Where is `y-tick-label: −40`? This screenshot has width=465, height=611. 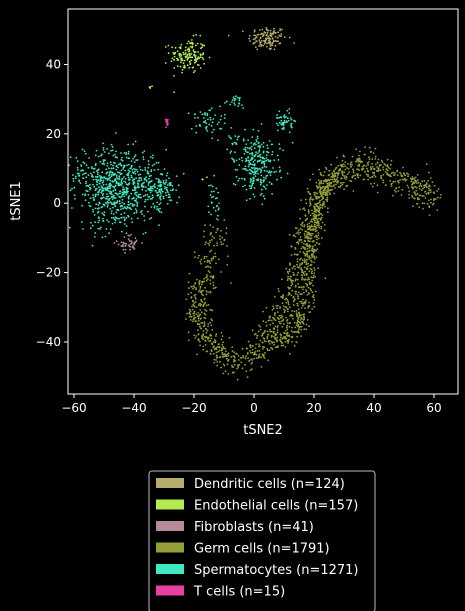 y-tick-label: −40 is located at coordinates (48, 342).